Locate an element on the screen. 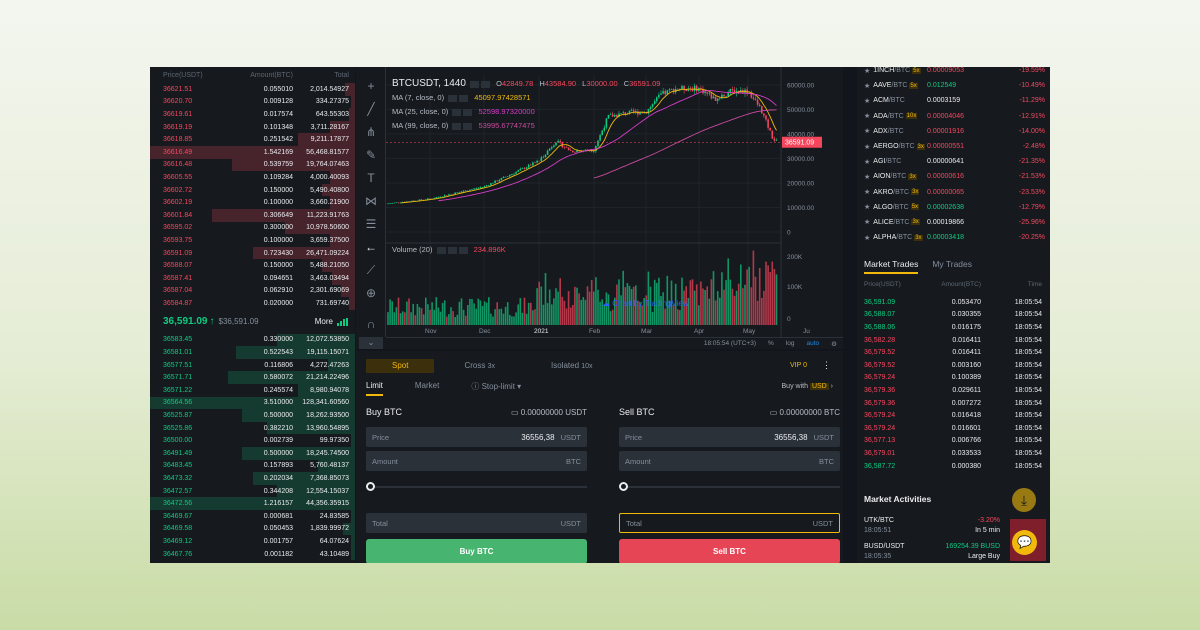 Image resolution: width=1200 pixels, height=630 pixels. ask-row: 36601.84 0.306649 11,223.91763 is located at coordinates (252, 215).